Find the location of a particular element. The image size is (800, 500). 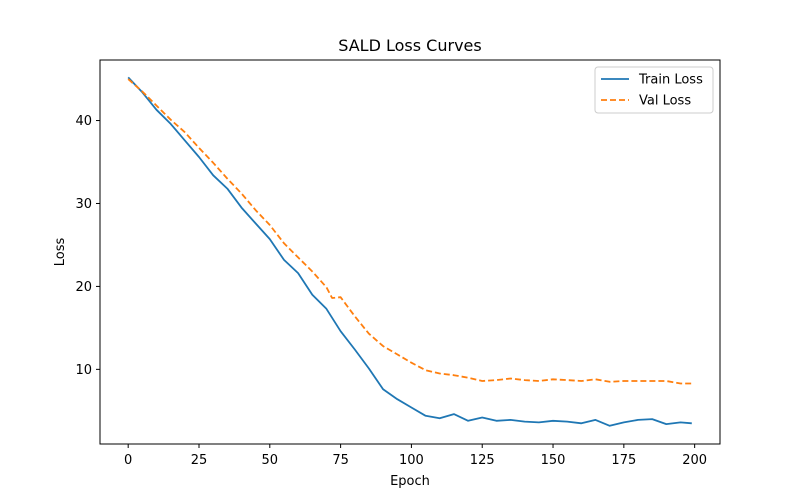

legend: Train Loss Val Loss is located at coordinates (654, 90).